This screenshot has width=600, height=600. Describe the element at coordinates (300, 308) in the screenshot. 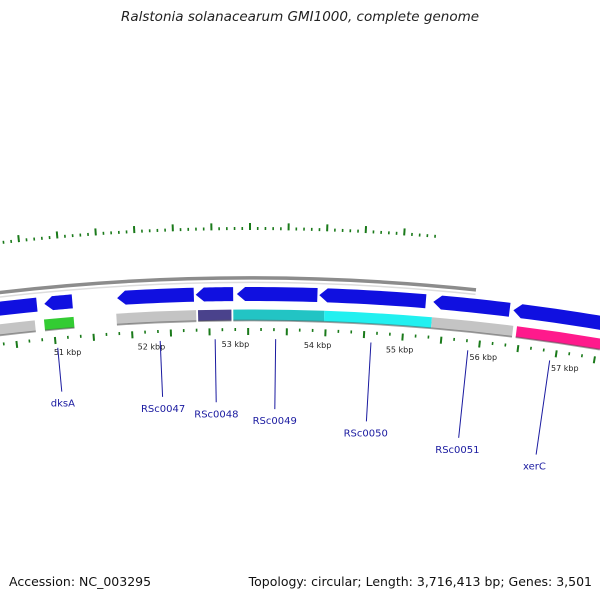

I see `plus-strand-track` at that location.